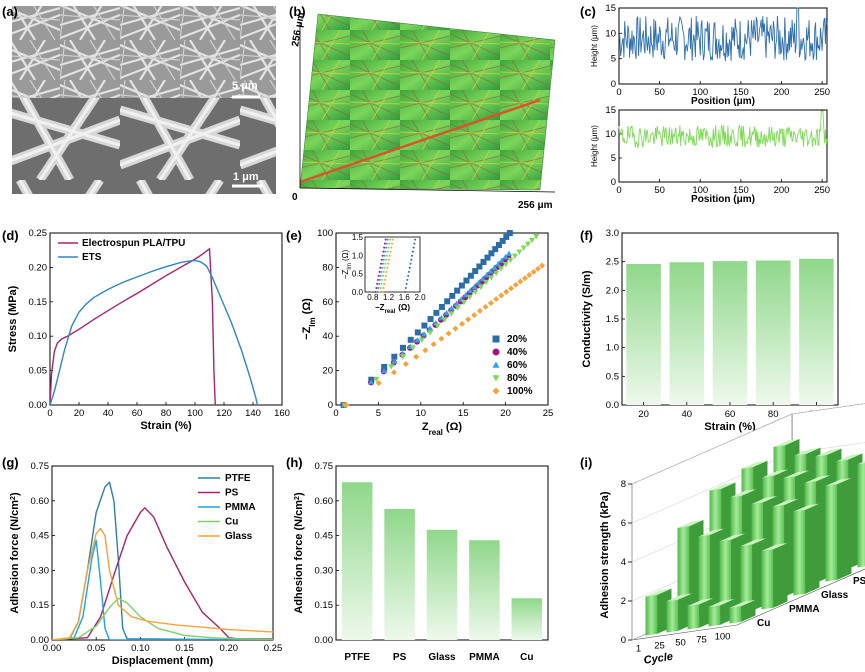 This screenshot has height=672, width=865. What do you see at coordinates (330, 405) in the screenshot?
I see `nyquist-ytick-label: 0` at bounding box center [330, 405].